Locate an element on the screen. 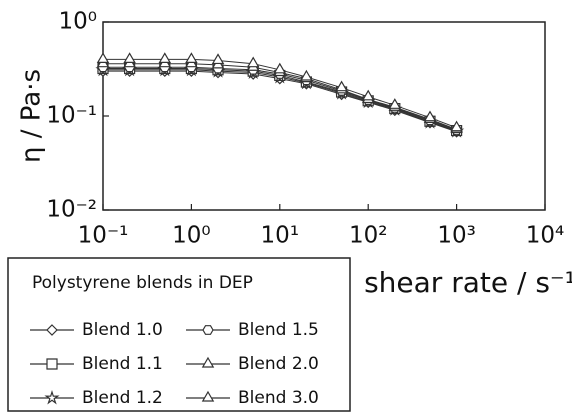  x-tick-label: 10¹ is located at coordinates (280, 236).